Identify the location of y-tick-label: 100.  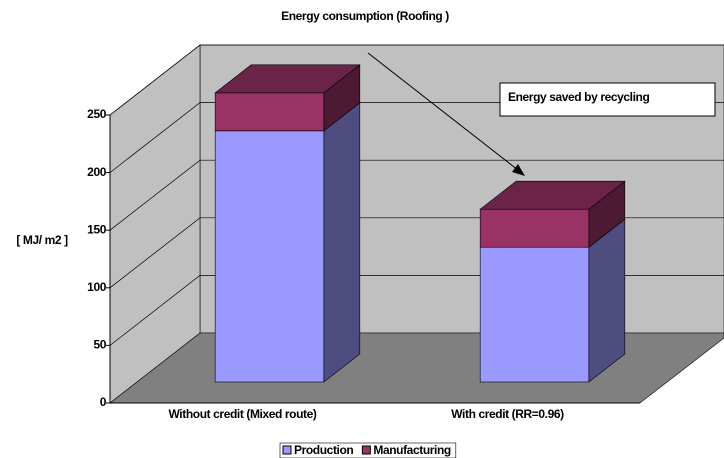
(97, 287).